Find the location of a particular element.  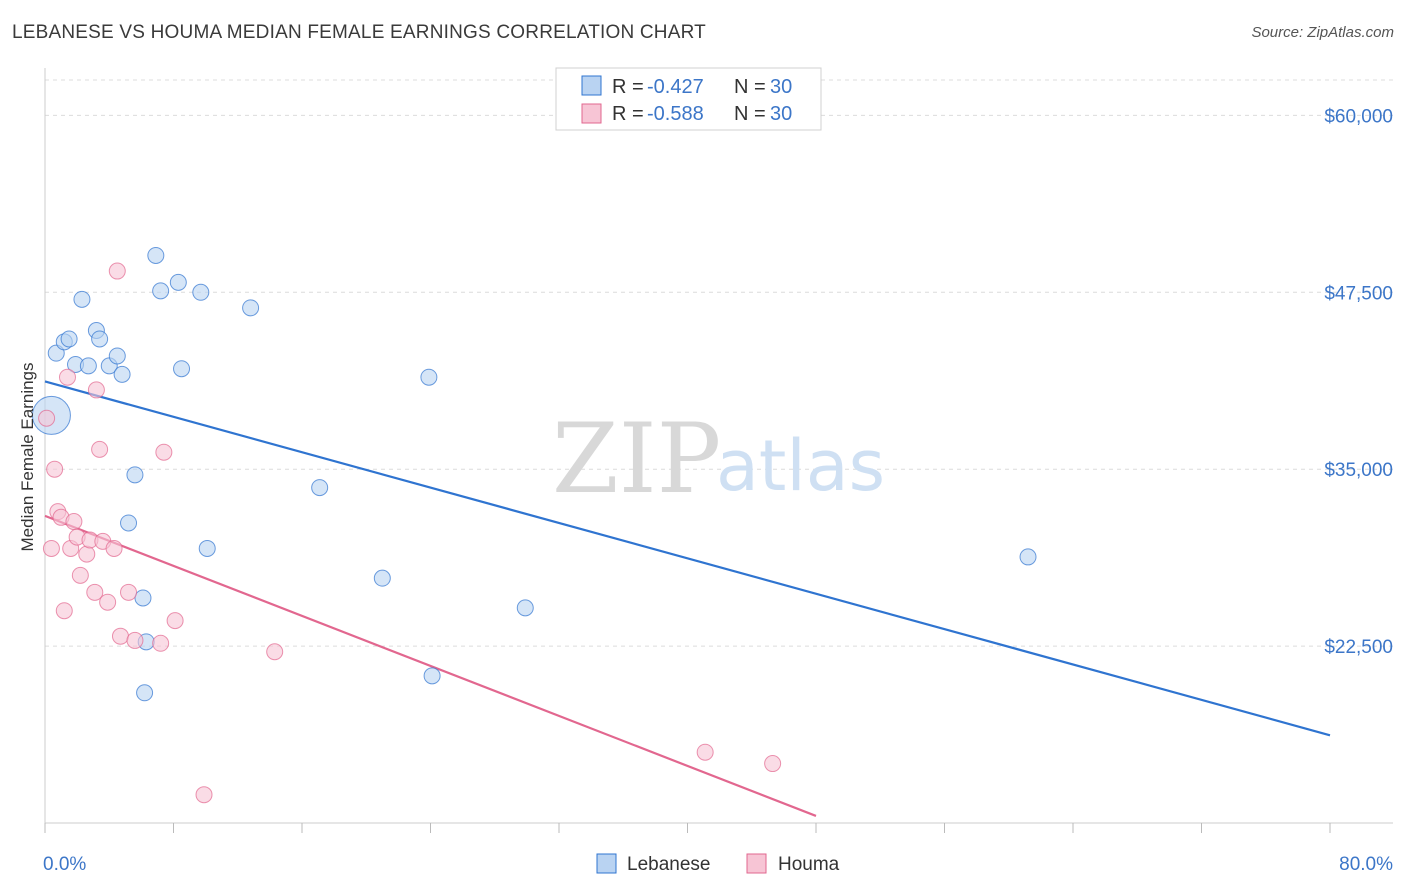

series-legend-swatch-houma is located at coordinates (756, 863).